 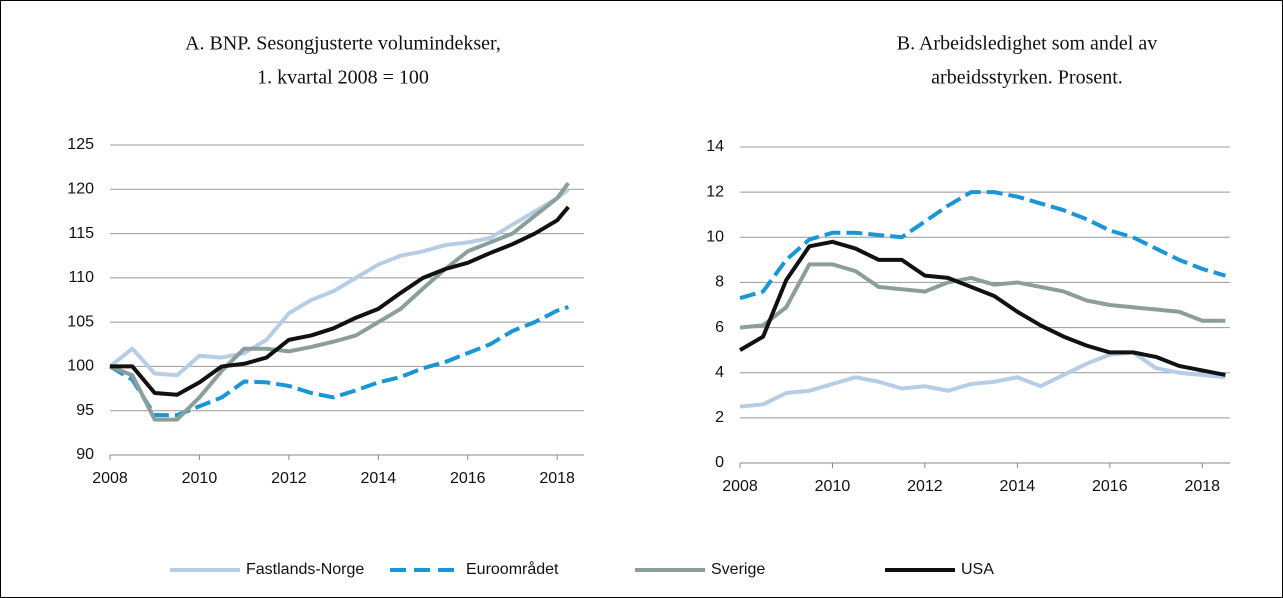 What do you see at coordinates (715, 191) in the screenshot?
I see `y-tick-label: 12` at bounding box center [715, 191].